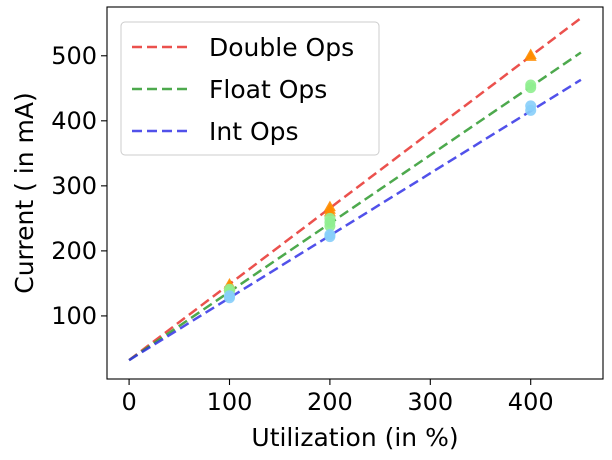  What do you see at coordinates (268, 89) in the screenshot?
I see `legend-label-float-ops: Float Ops` at bounding box center [268, 89].